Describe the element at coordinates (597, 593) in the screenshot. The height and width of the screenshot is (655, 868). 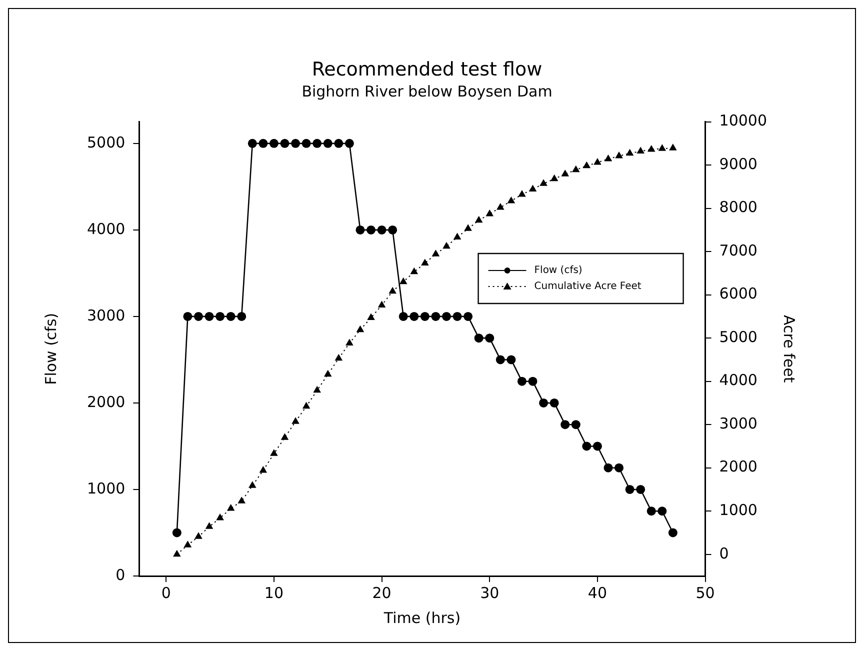
I see `x-tick-label: 40` at that location.